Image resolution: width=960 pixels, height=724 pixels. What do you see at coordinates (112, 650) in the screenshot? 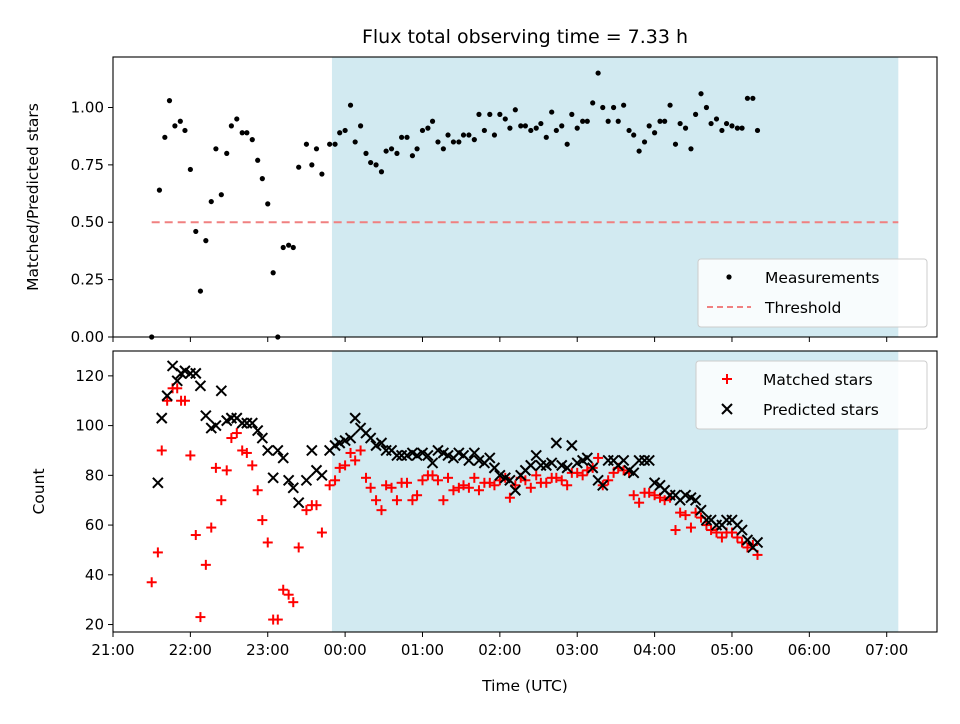
I see `x-tick-label: 21:00` at bounding box center [112, 650].